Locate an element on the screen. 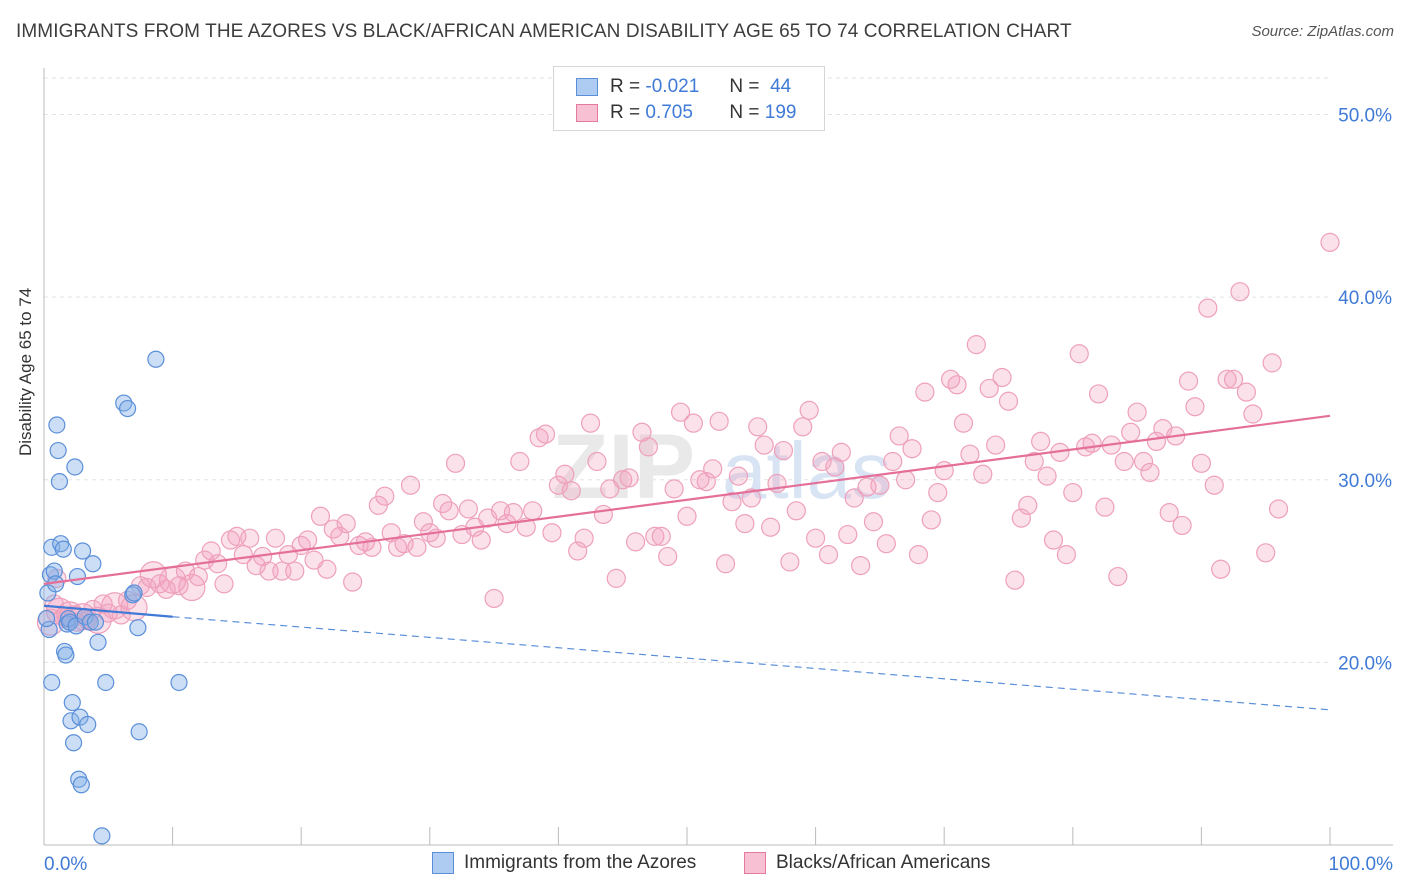  legend-r-value: 0.705 is located at coordinates (669, 112).